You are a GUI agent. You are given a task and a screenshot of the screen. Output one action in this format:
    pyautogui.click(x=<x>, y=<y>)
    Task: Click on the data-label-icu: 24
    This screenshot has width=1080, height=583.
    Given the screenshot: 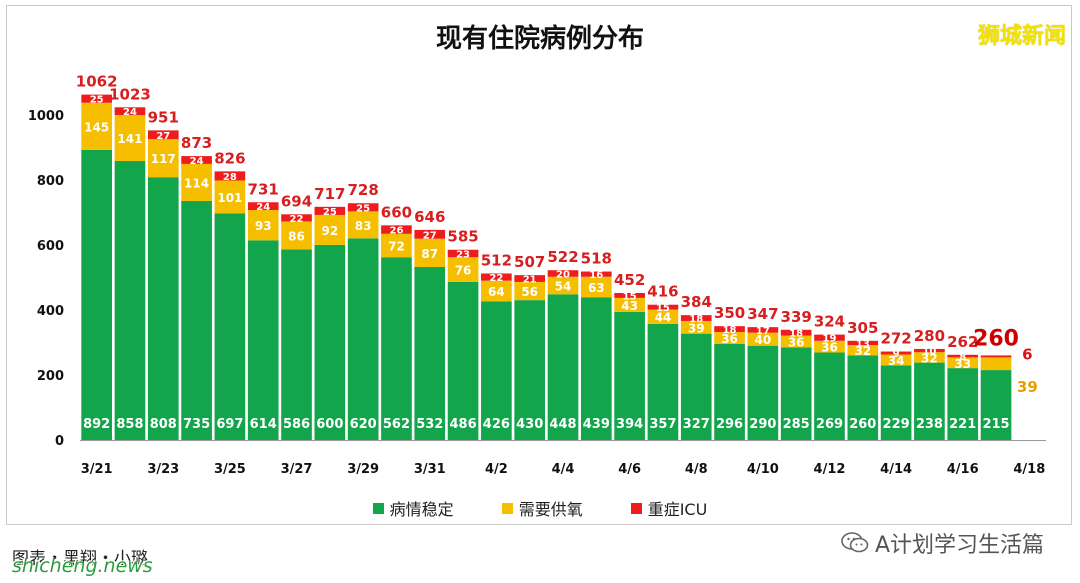 What is the action you would take?
    pyautogui.click(x=197, y=161)
    